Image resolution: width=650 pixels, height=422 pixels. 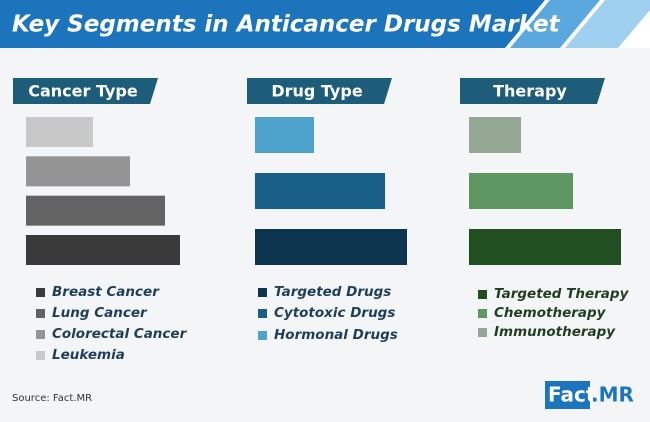 I want to click on panel-title: Therapy, so click(x=530, y=91).